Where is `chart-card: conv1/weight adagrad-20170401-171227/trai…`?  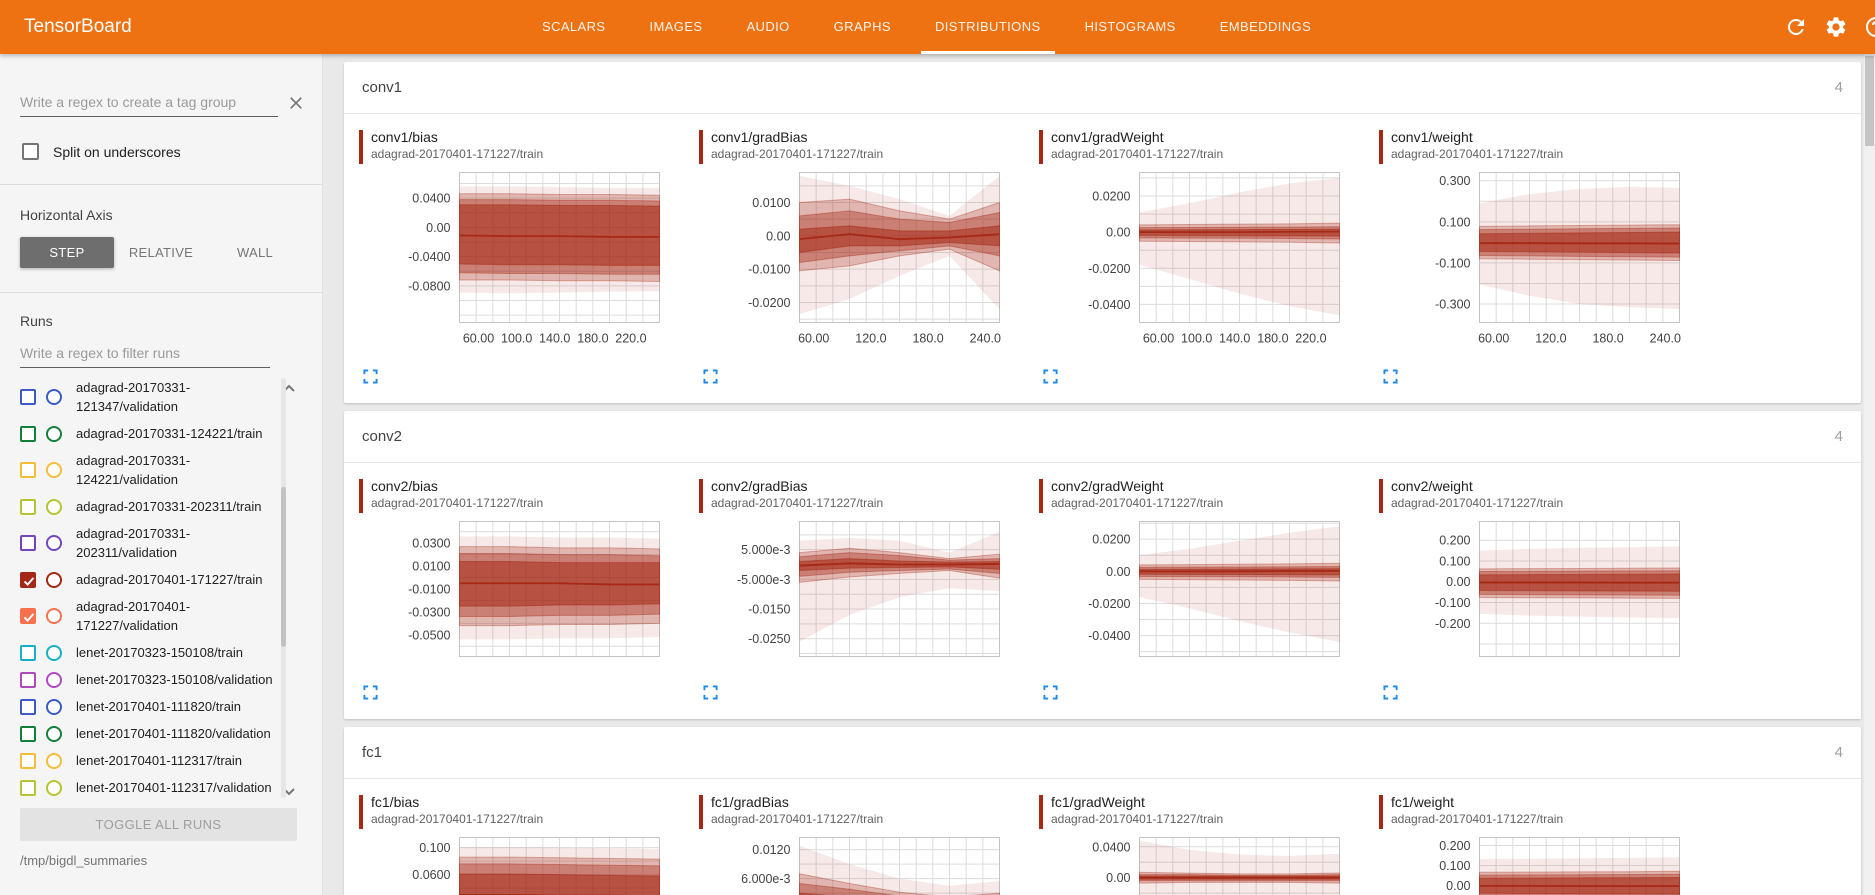
chart-card: conv1/weight adagrad-20170401-171227/trai… is located at coordinates (1540, 258).